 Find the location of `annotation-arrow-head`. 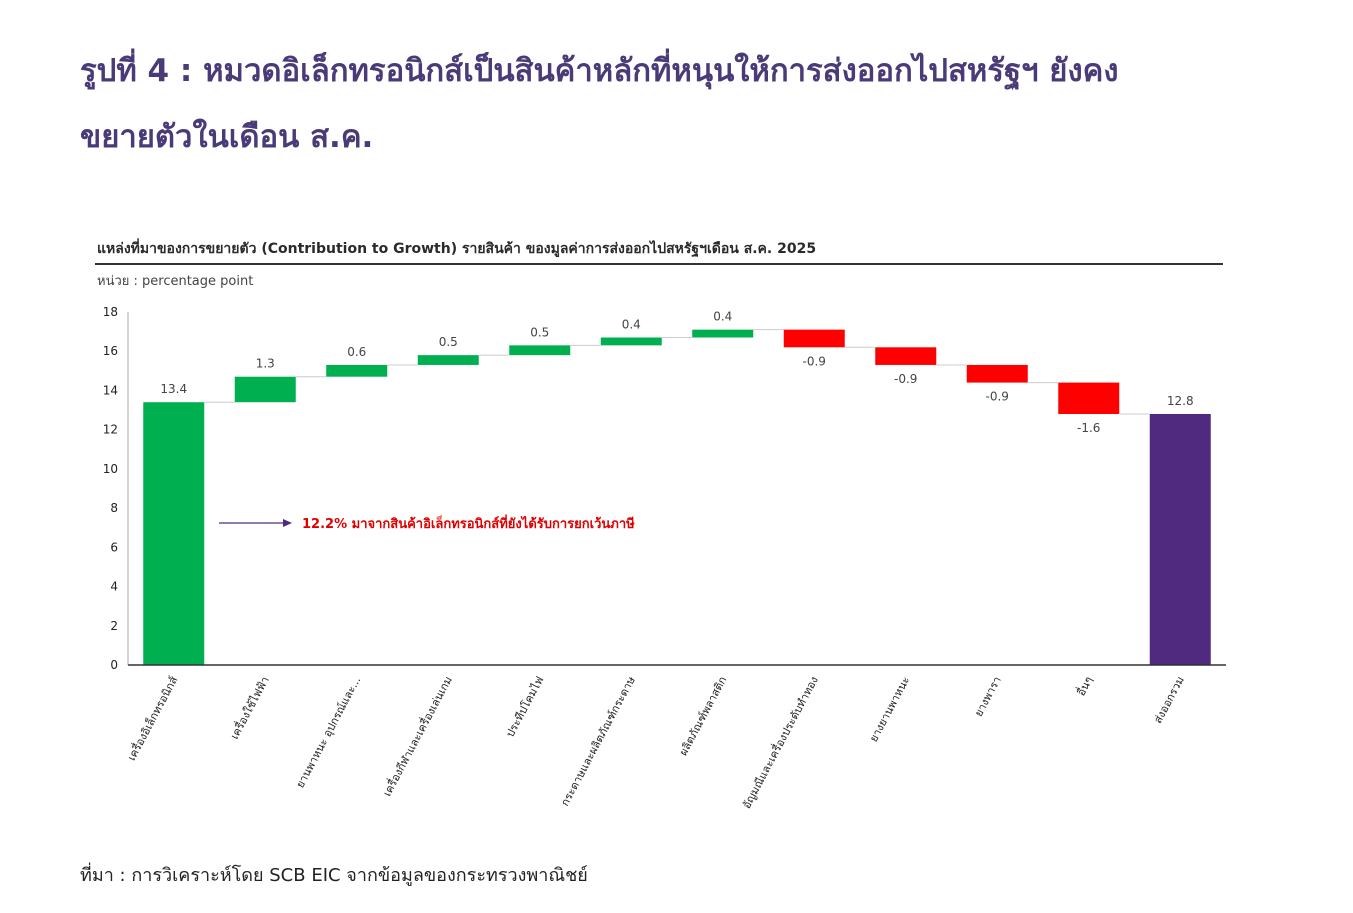

annotation-arrow-head is located at coordinates (287, 523).